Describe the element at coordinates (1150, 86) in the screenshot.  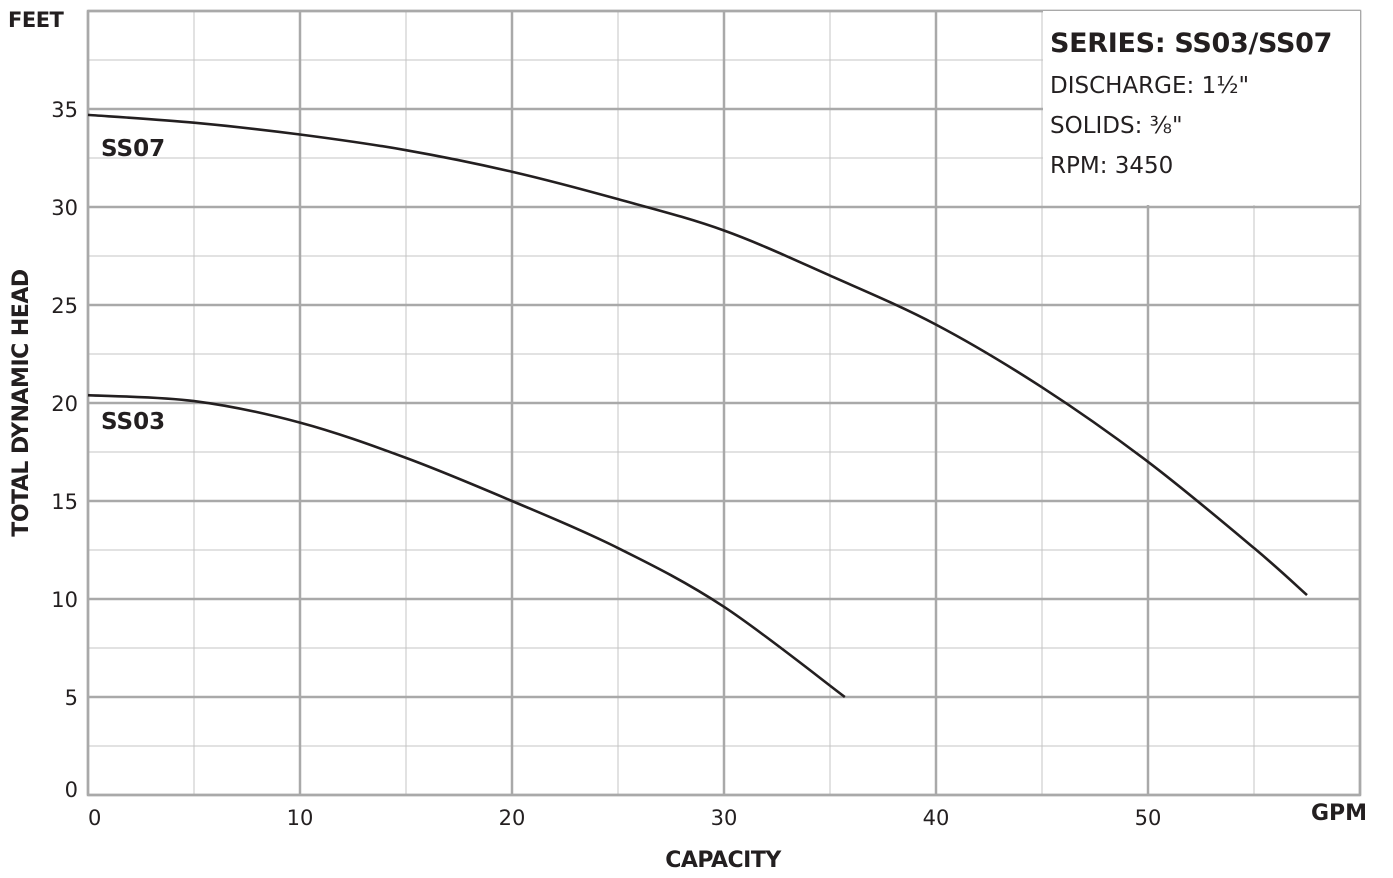
I see `discharge-spec: DISCHARGE: 1½"` at that location.